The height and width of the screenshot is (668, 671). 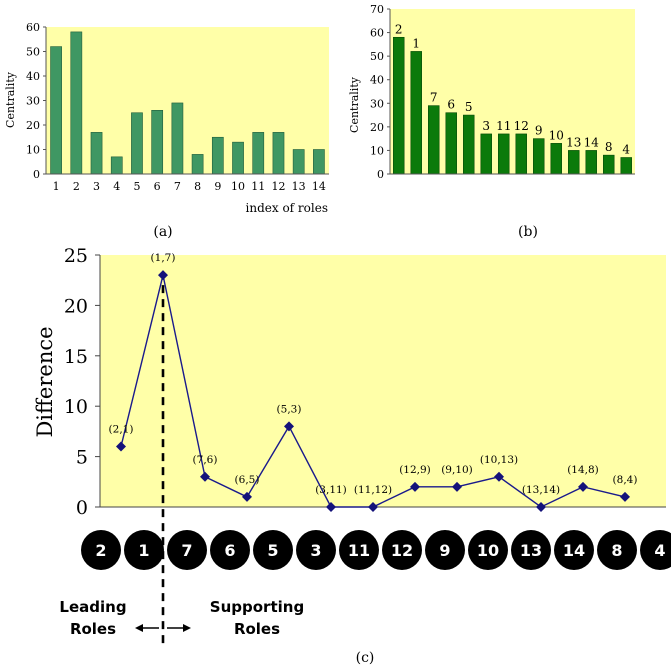 I want to click on y-tick-label-b: 0, so click(x=380, y=174).